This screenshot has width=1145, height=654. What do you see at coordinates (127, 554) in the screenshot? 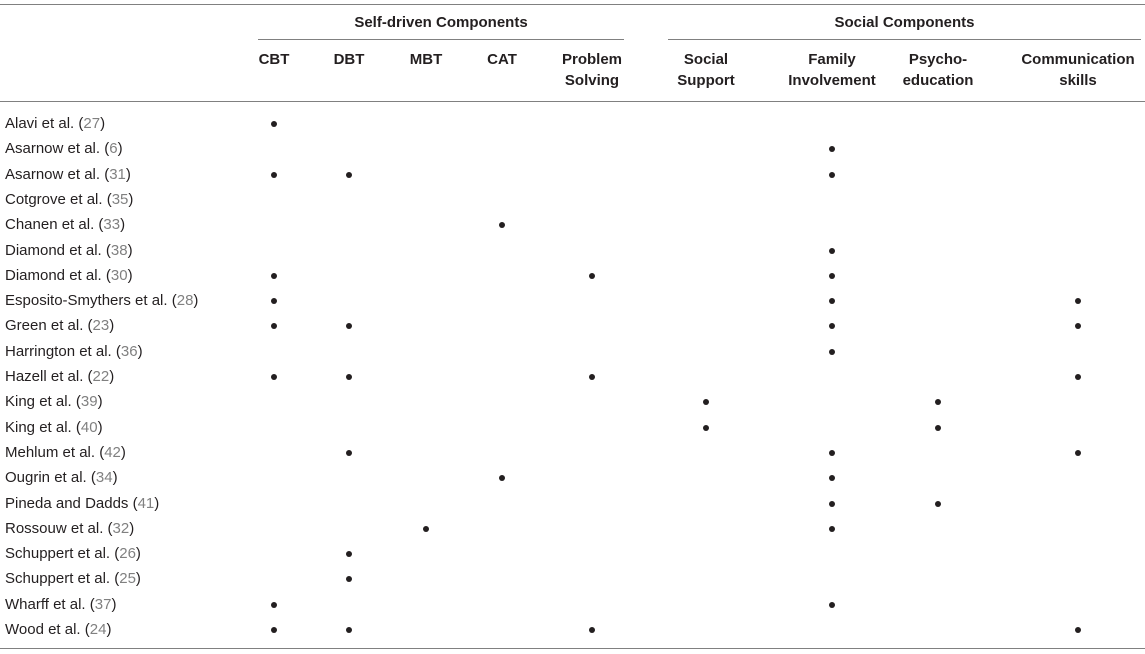
I see `reference-number: 26` at bounding box center [127, 554].